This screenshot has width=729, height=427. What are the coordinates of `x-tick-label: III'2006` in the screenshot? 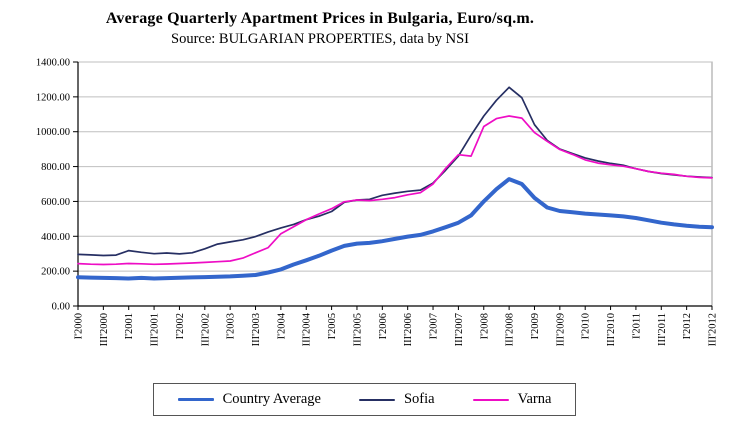 It's located at (408, 329).